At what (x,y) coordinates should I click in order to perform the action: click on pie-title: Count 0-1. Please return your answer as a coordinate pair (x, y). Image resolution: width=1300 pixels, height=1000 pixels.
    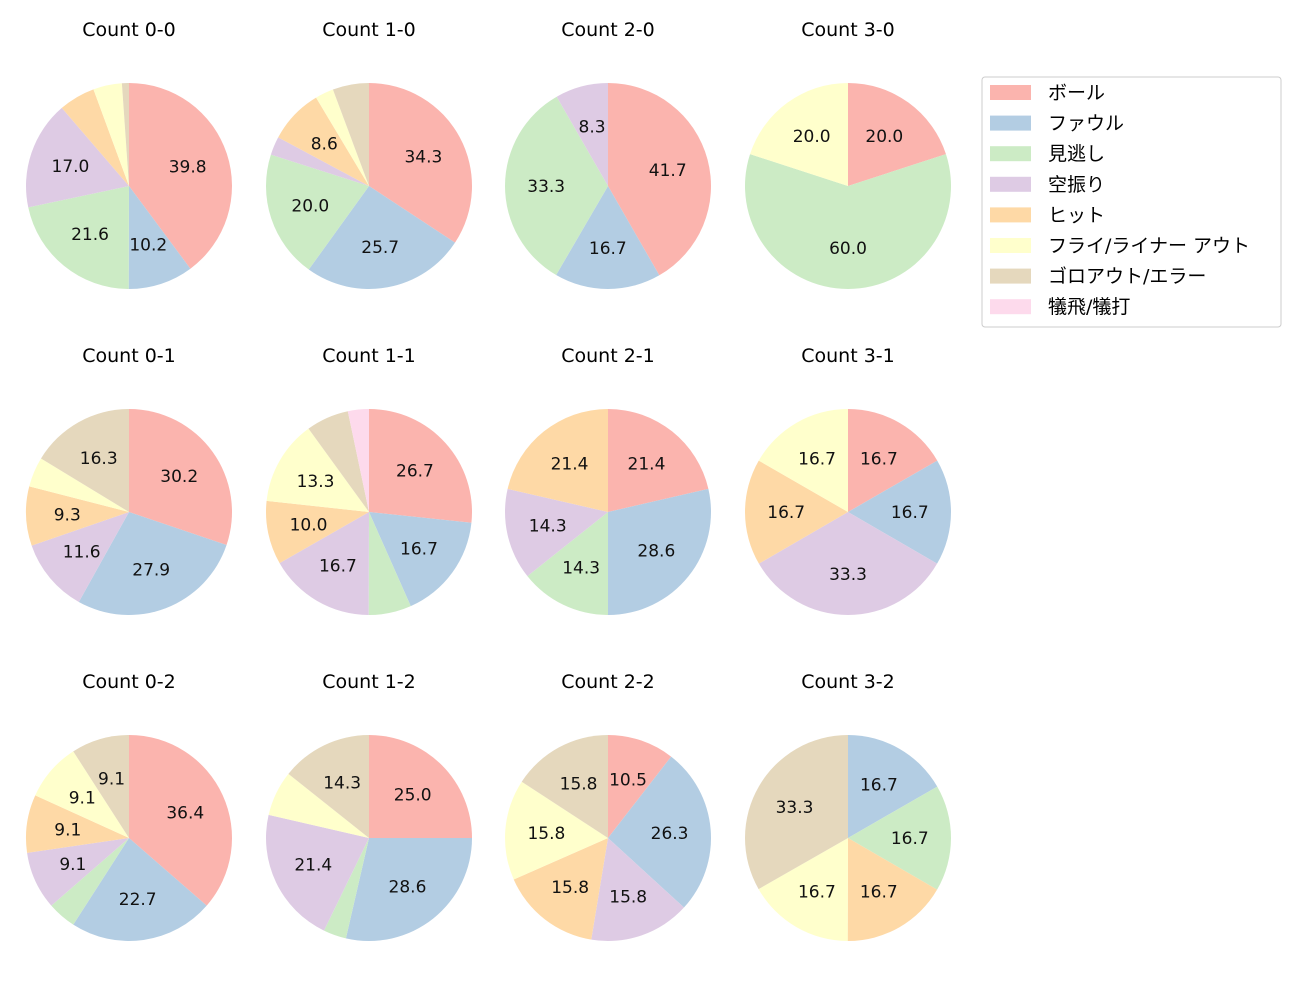
    Looking at the image, I should click on (129, 356).